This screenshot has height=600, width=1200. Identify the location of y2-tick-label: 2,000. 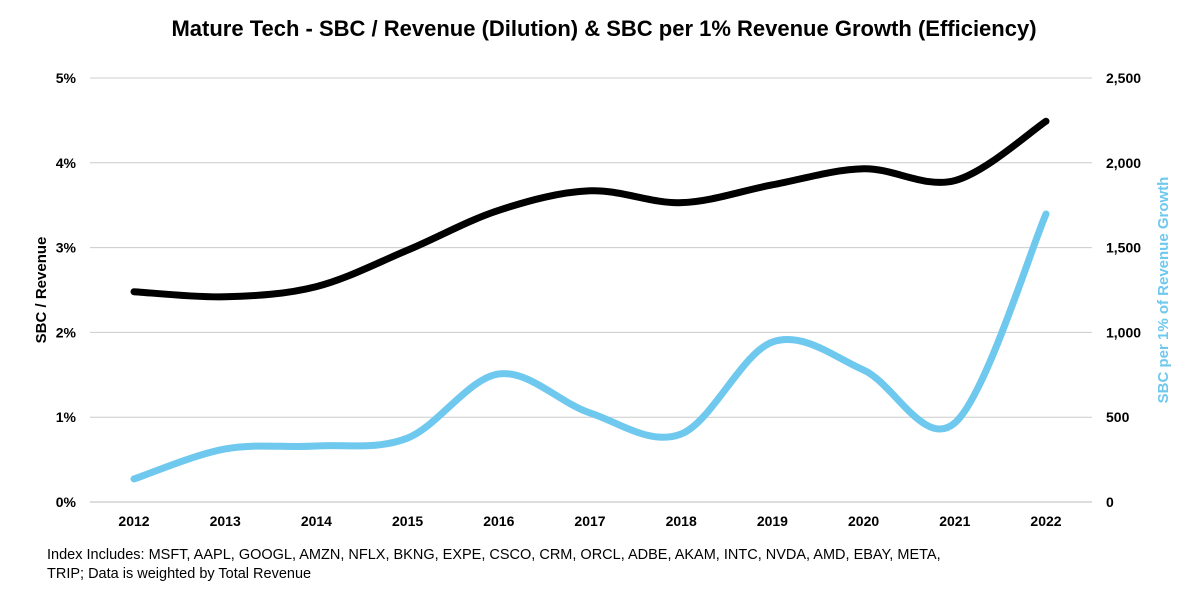
(1123, 163).